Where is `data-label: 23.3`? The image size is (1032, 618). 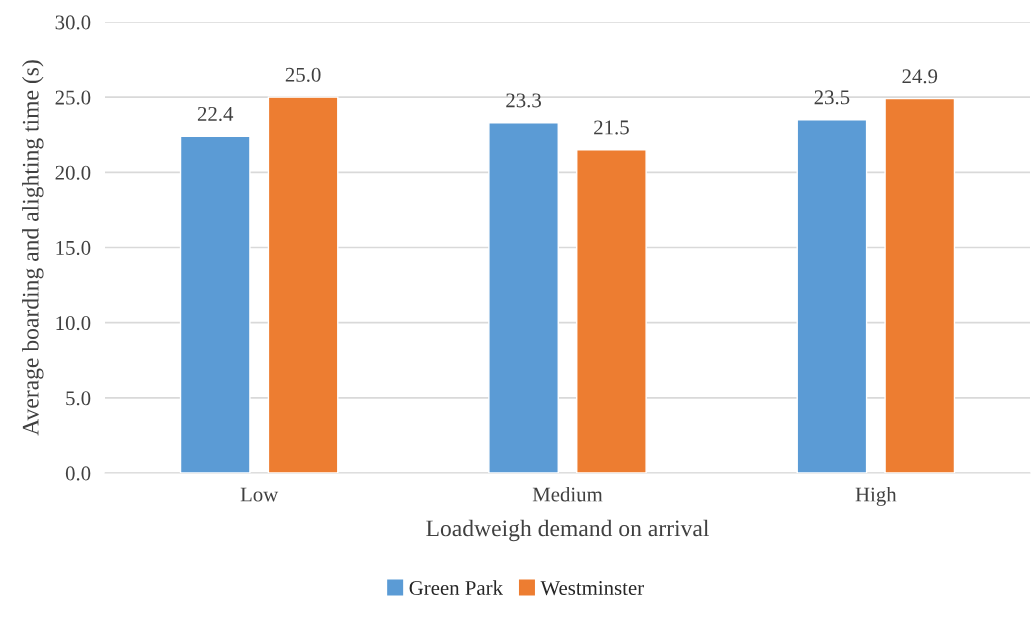 data-label: 23.3 is located at coordinates (523, 100).